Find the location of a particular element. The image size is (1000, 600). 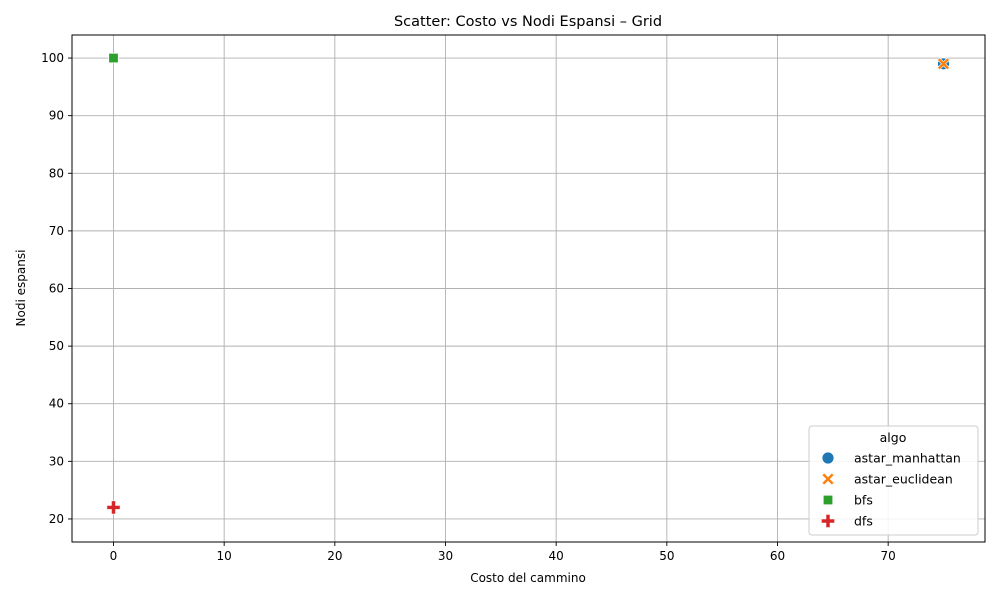

legend-label: astar_euclidean is located at coordinates (903, 479).